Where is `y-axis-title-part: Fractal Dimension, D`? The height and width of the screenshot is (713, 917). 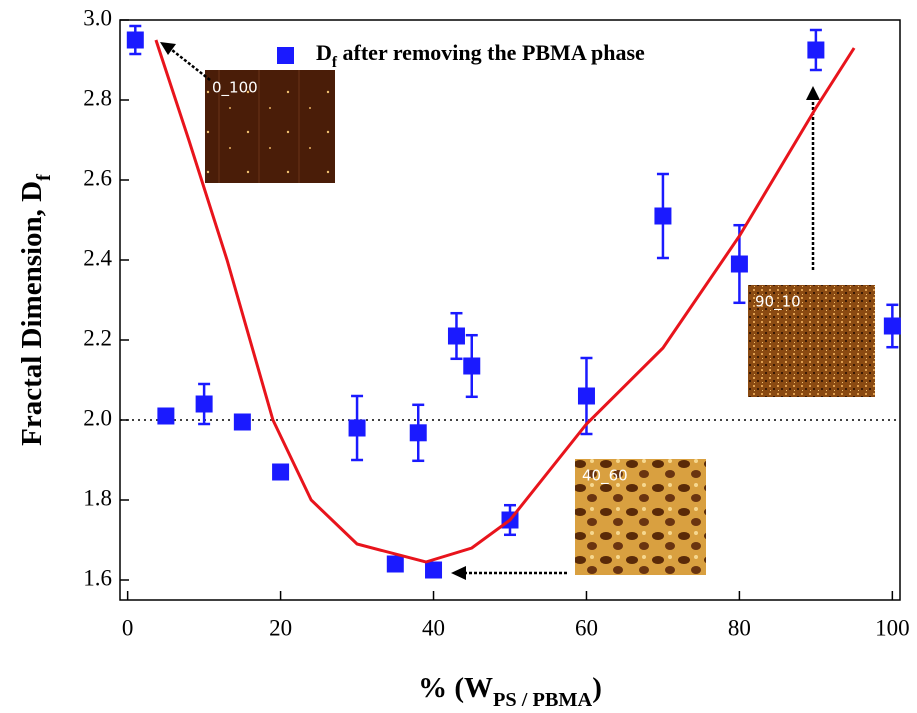 y-axis-title-part: Fractal Dimension, D is located at coordinates (32, 313).